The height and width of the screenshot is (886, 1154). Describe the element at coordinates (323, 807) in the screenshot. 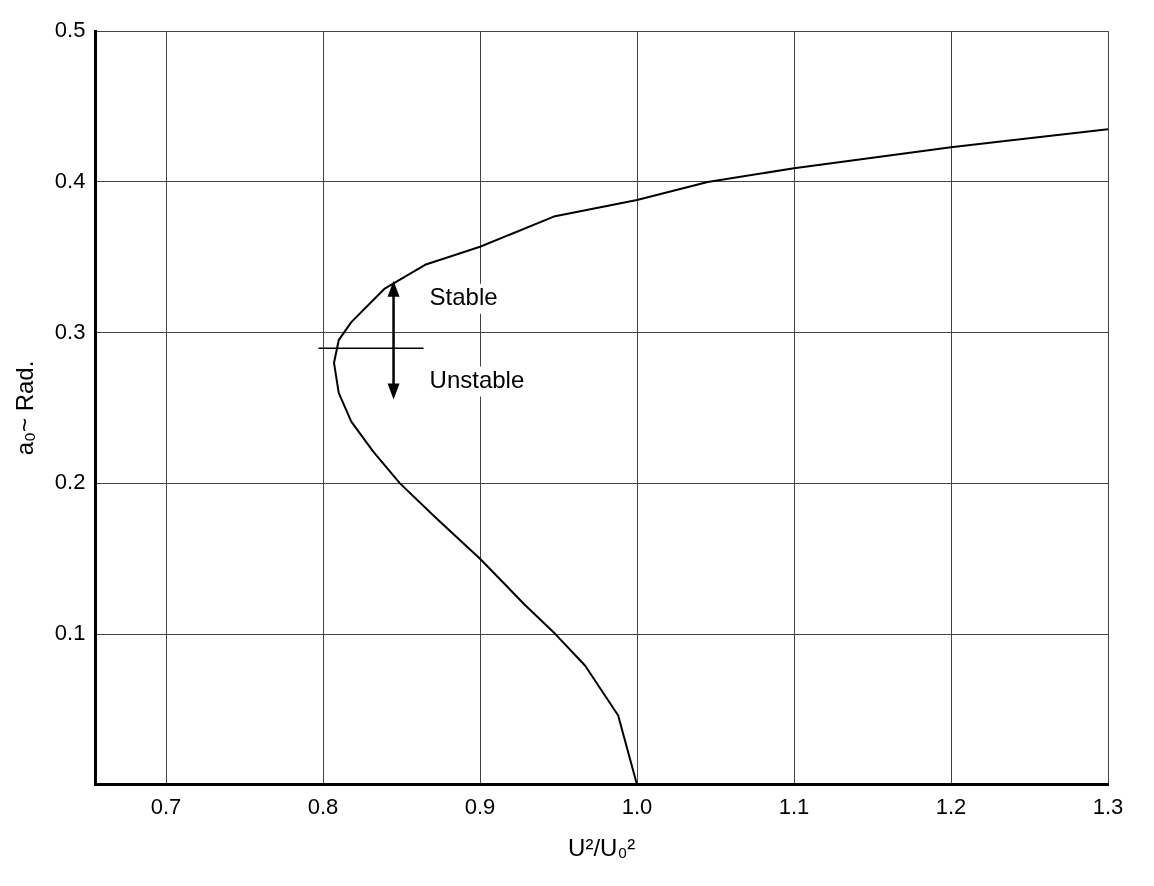

I see `x-tick-label: 0.8` at that location.